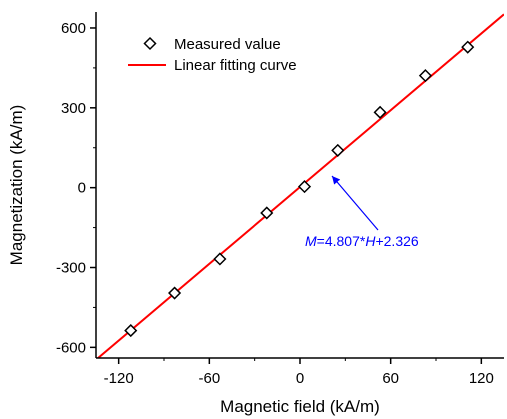 The image size is (507, 419). I want to click on legend-label-fit: Linear fitting curve, so click(235, 65).